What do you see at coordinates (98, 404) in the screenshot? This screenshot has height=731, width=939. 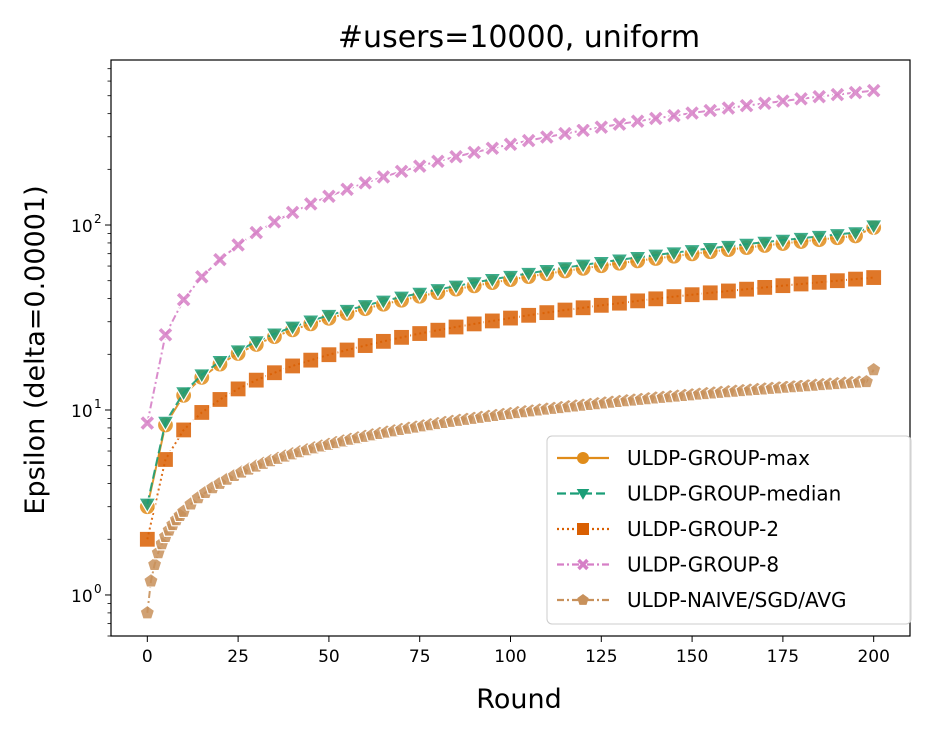 I see `y-tick-exponent: 1` at bounding box center [98, 404].